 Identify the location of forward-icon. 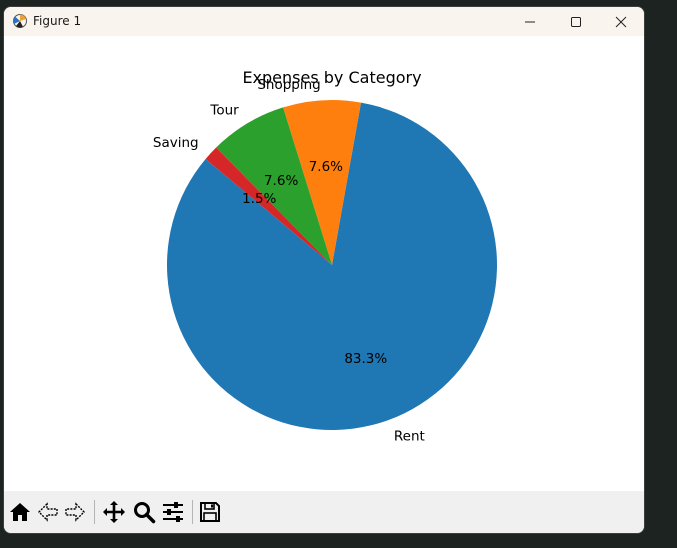
(75, 512).